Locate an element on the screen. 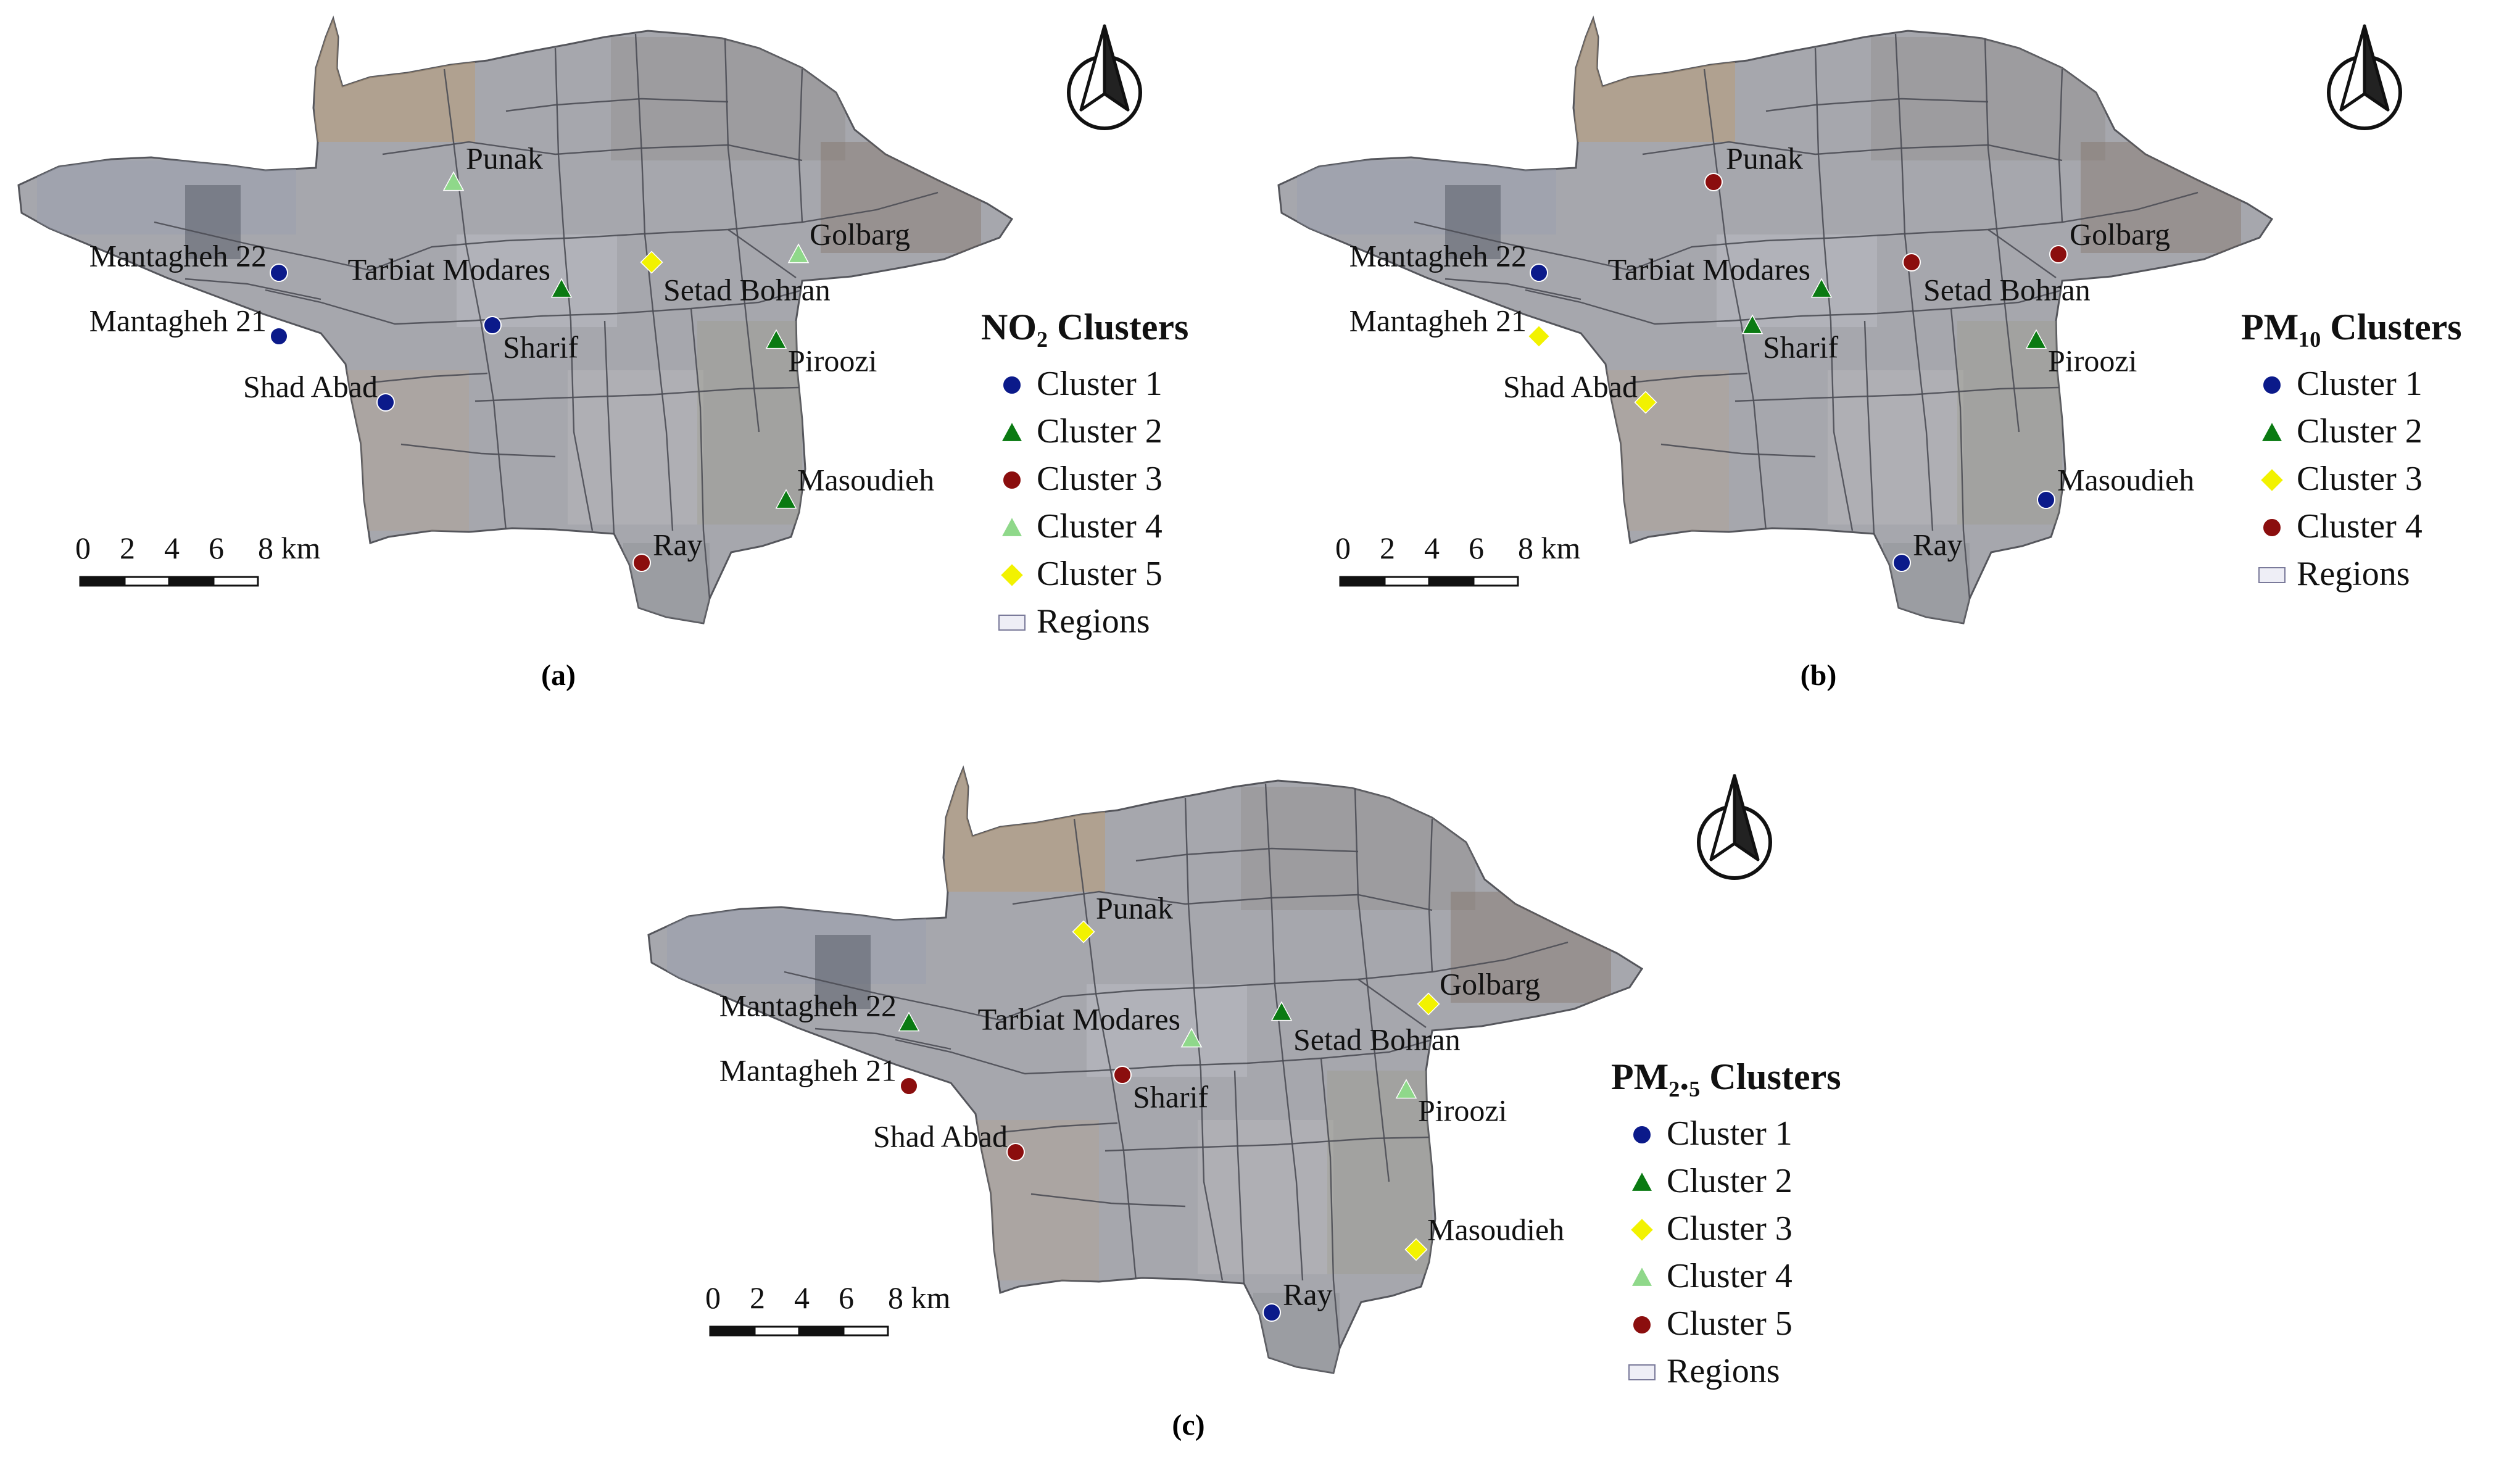  legend-item: Cluster 1 is located at coordinates (2343, 384).